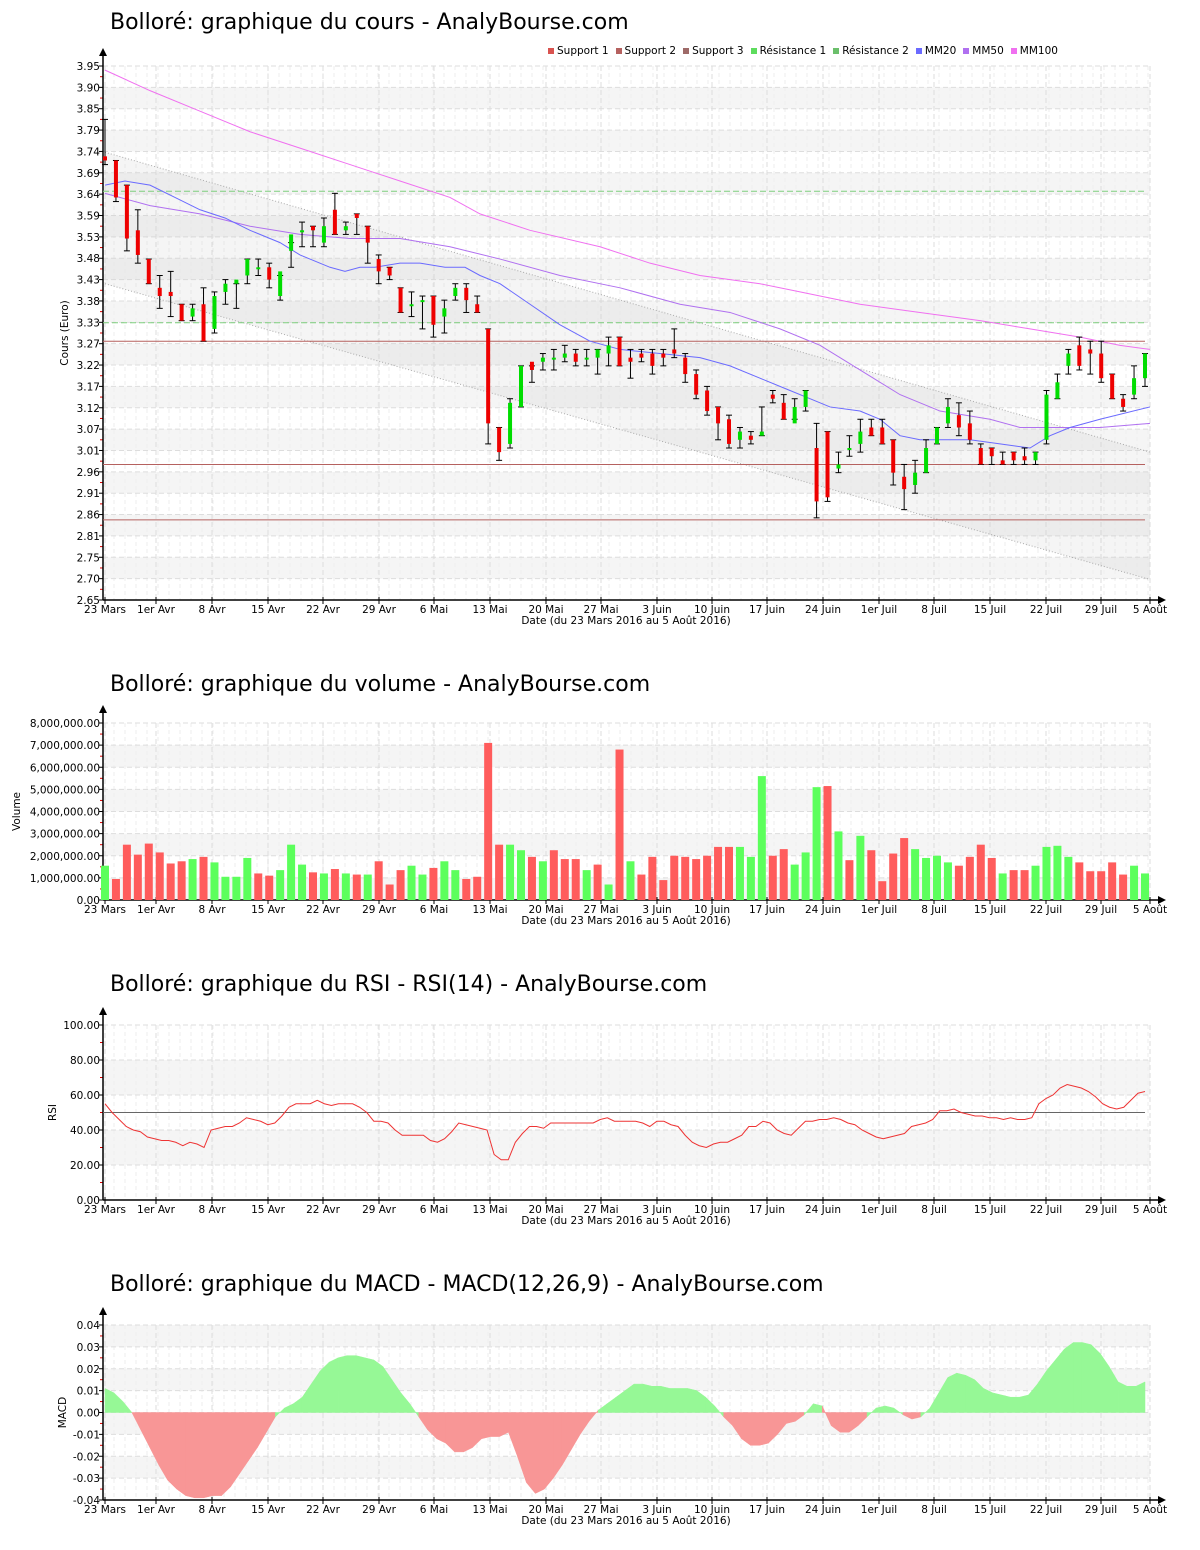 This screenshot has width=1200, height=1550. Describe the element at coordinates (1038, 51) in the screenshot. I see `legend-label: MM100` at that location.